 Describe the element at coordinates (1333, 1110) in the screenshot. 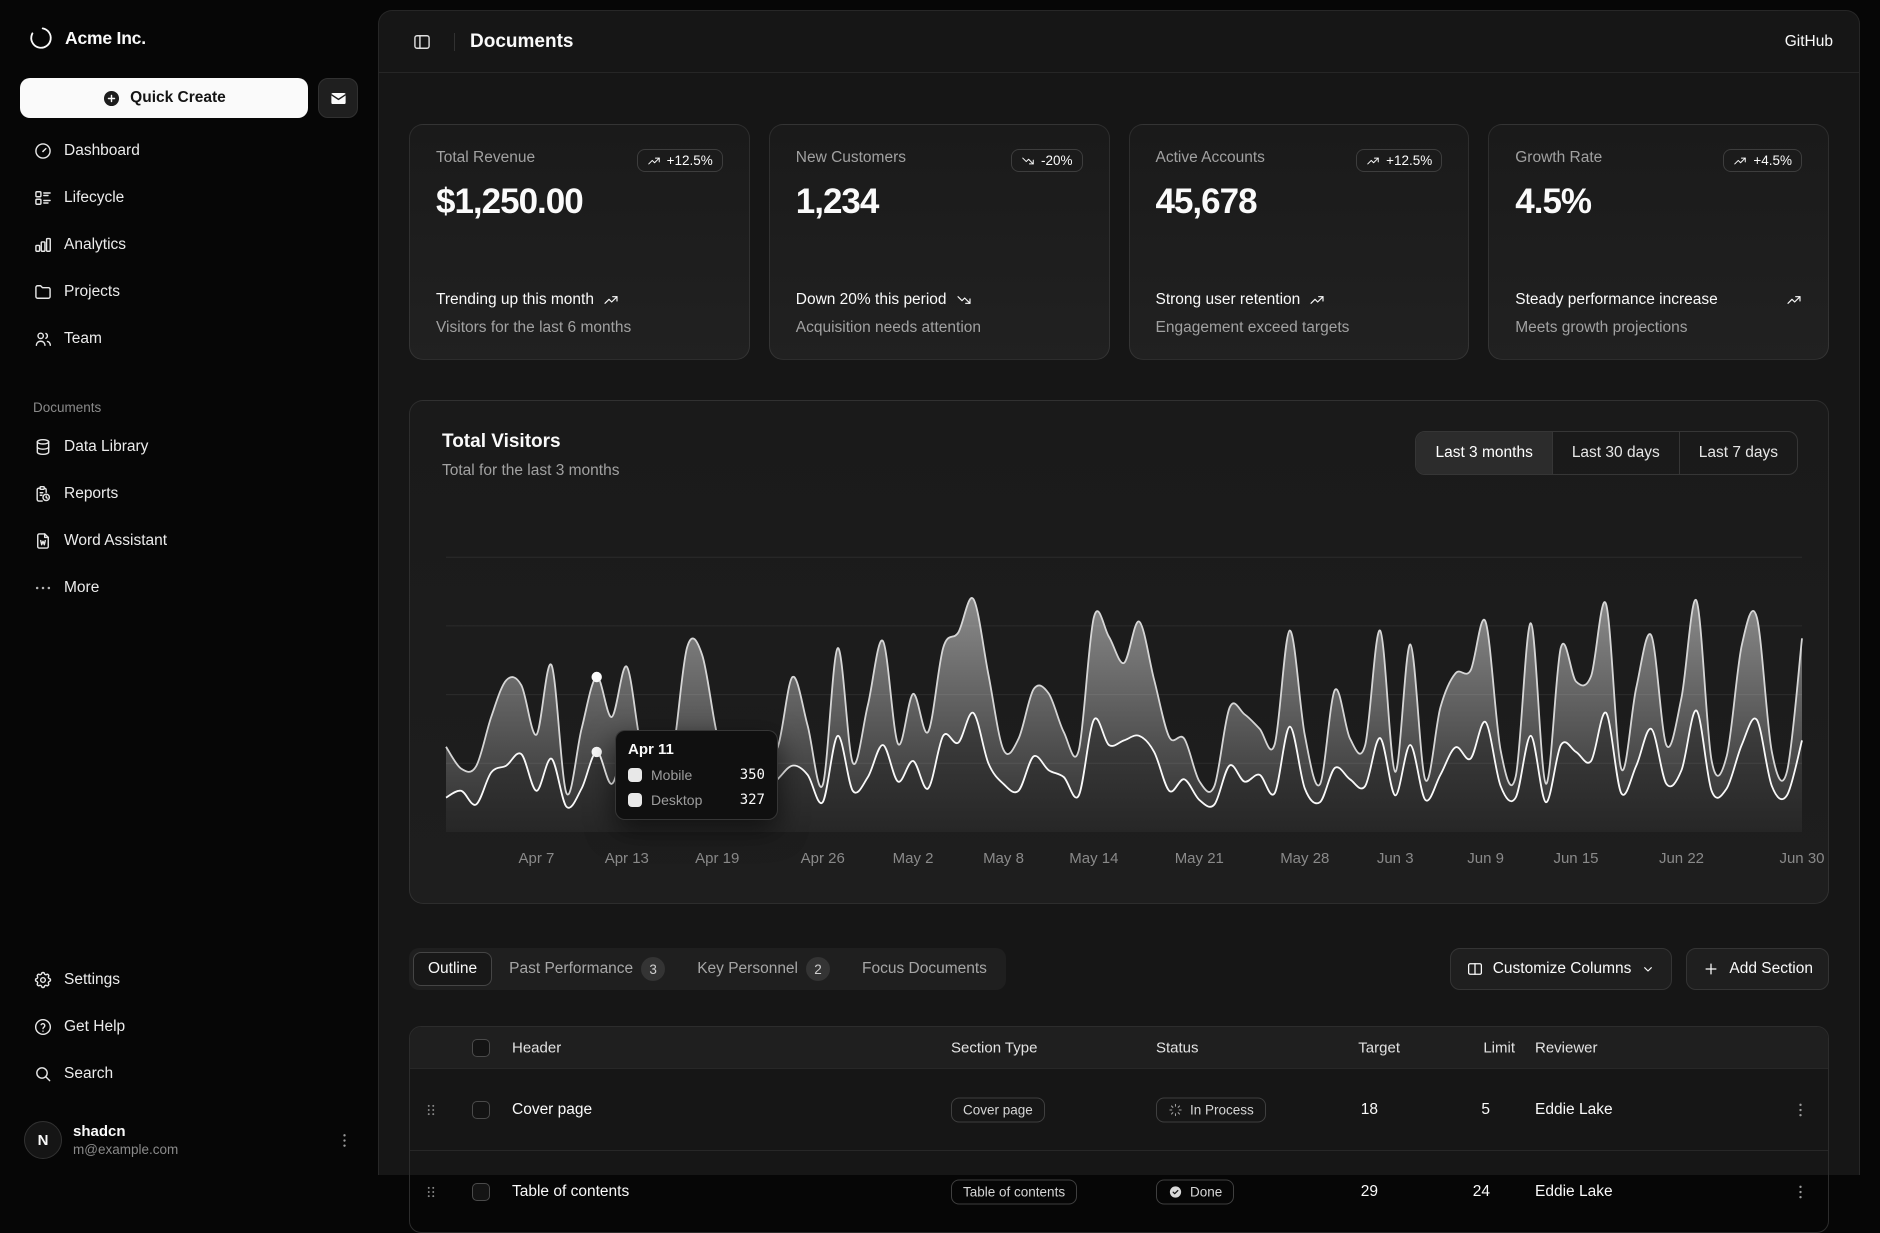

I see `target-value: 18` at that location.